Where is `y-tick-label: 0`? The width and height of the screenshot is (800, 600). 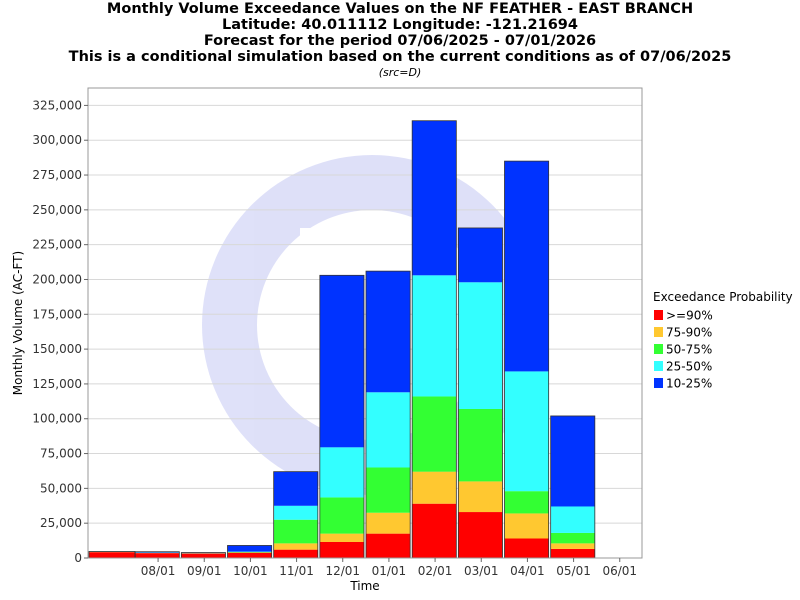
y-tick-label: 0 is located at coordinates (78, 558).